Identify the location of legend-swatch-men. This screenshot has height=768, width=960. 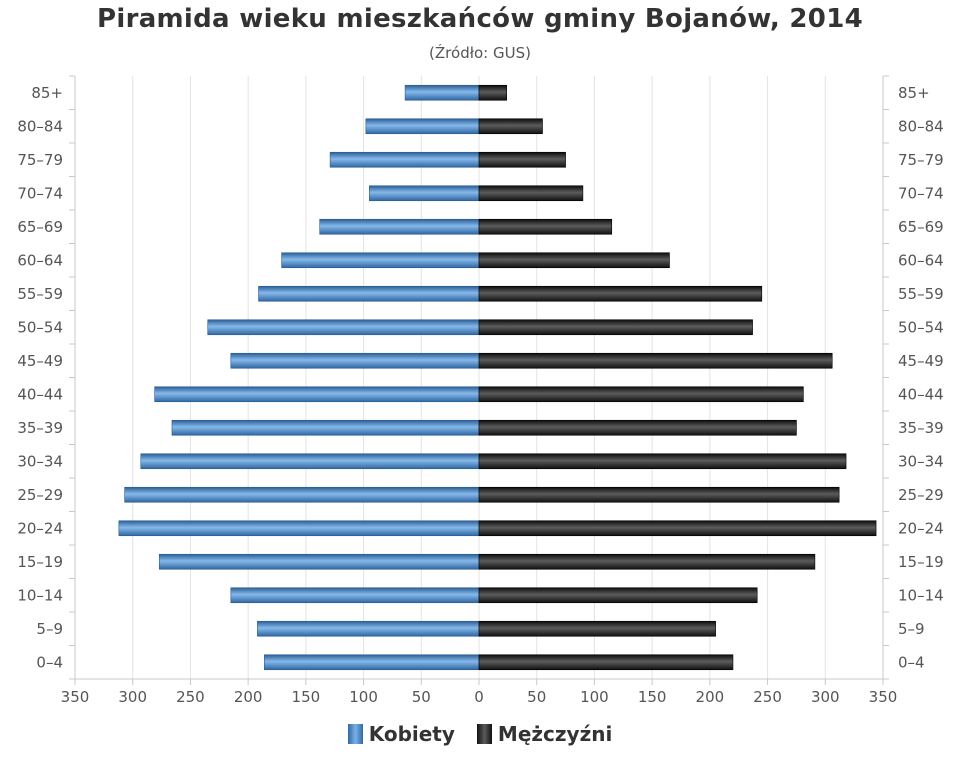
(484, 734).